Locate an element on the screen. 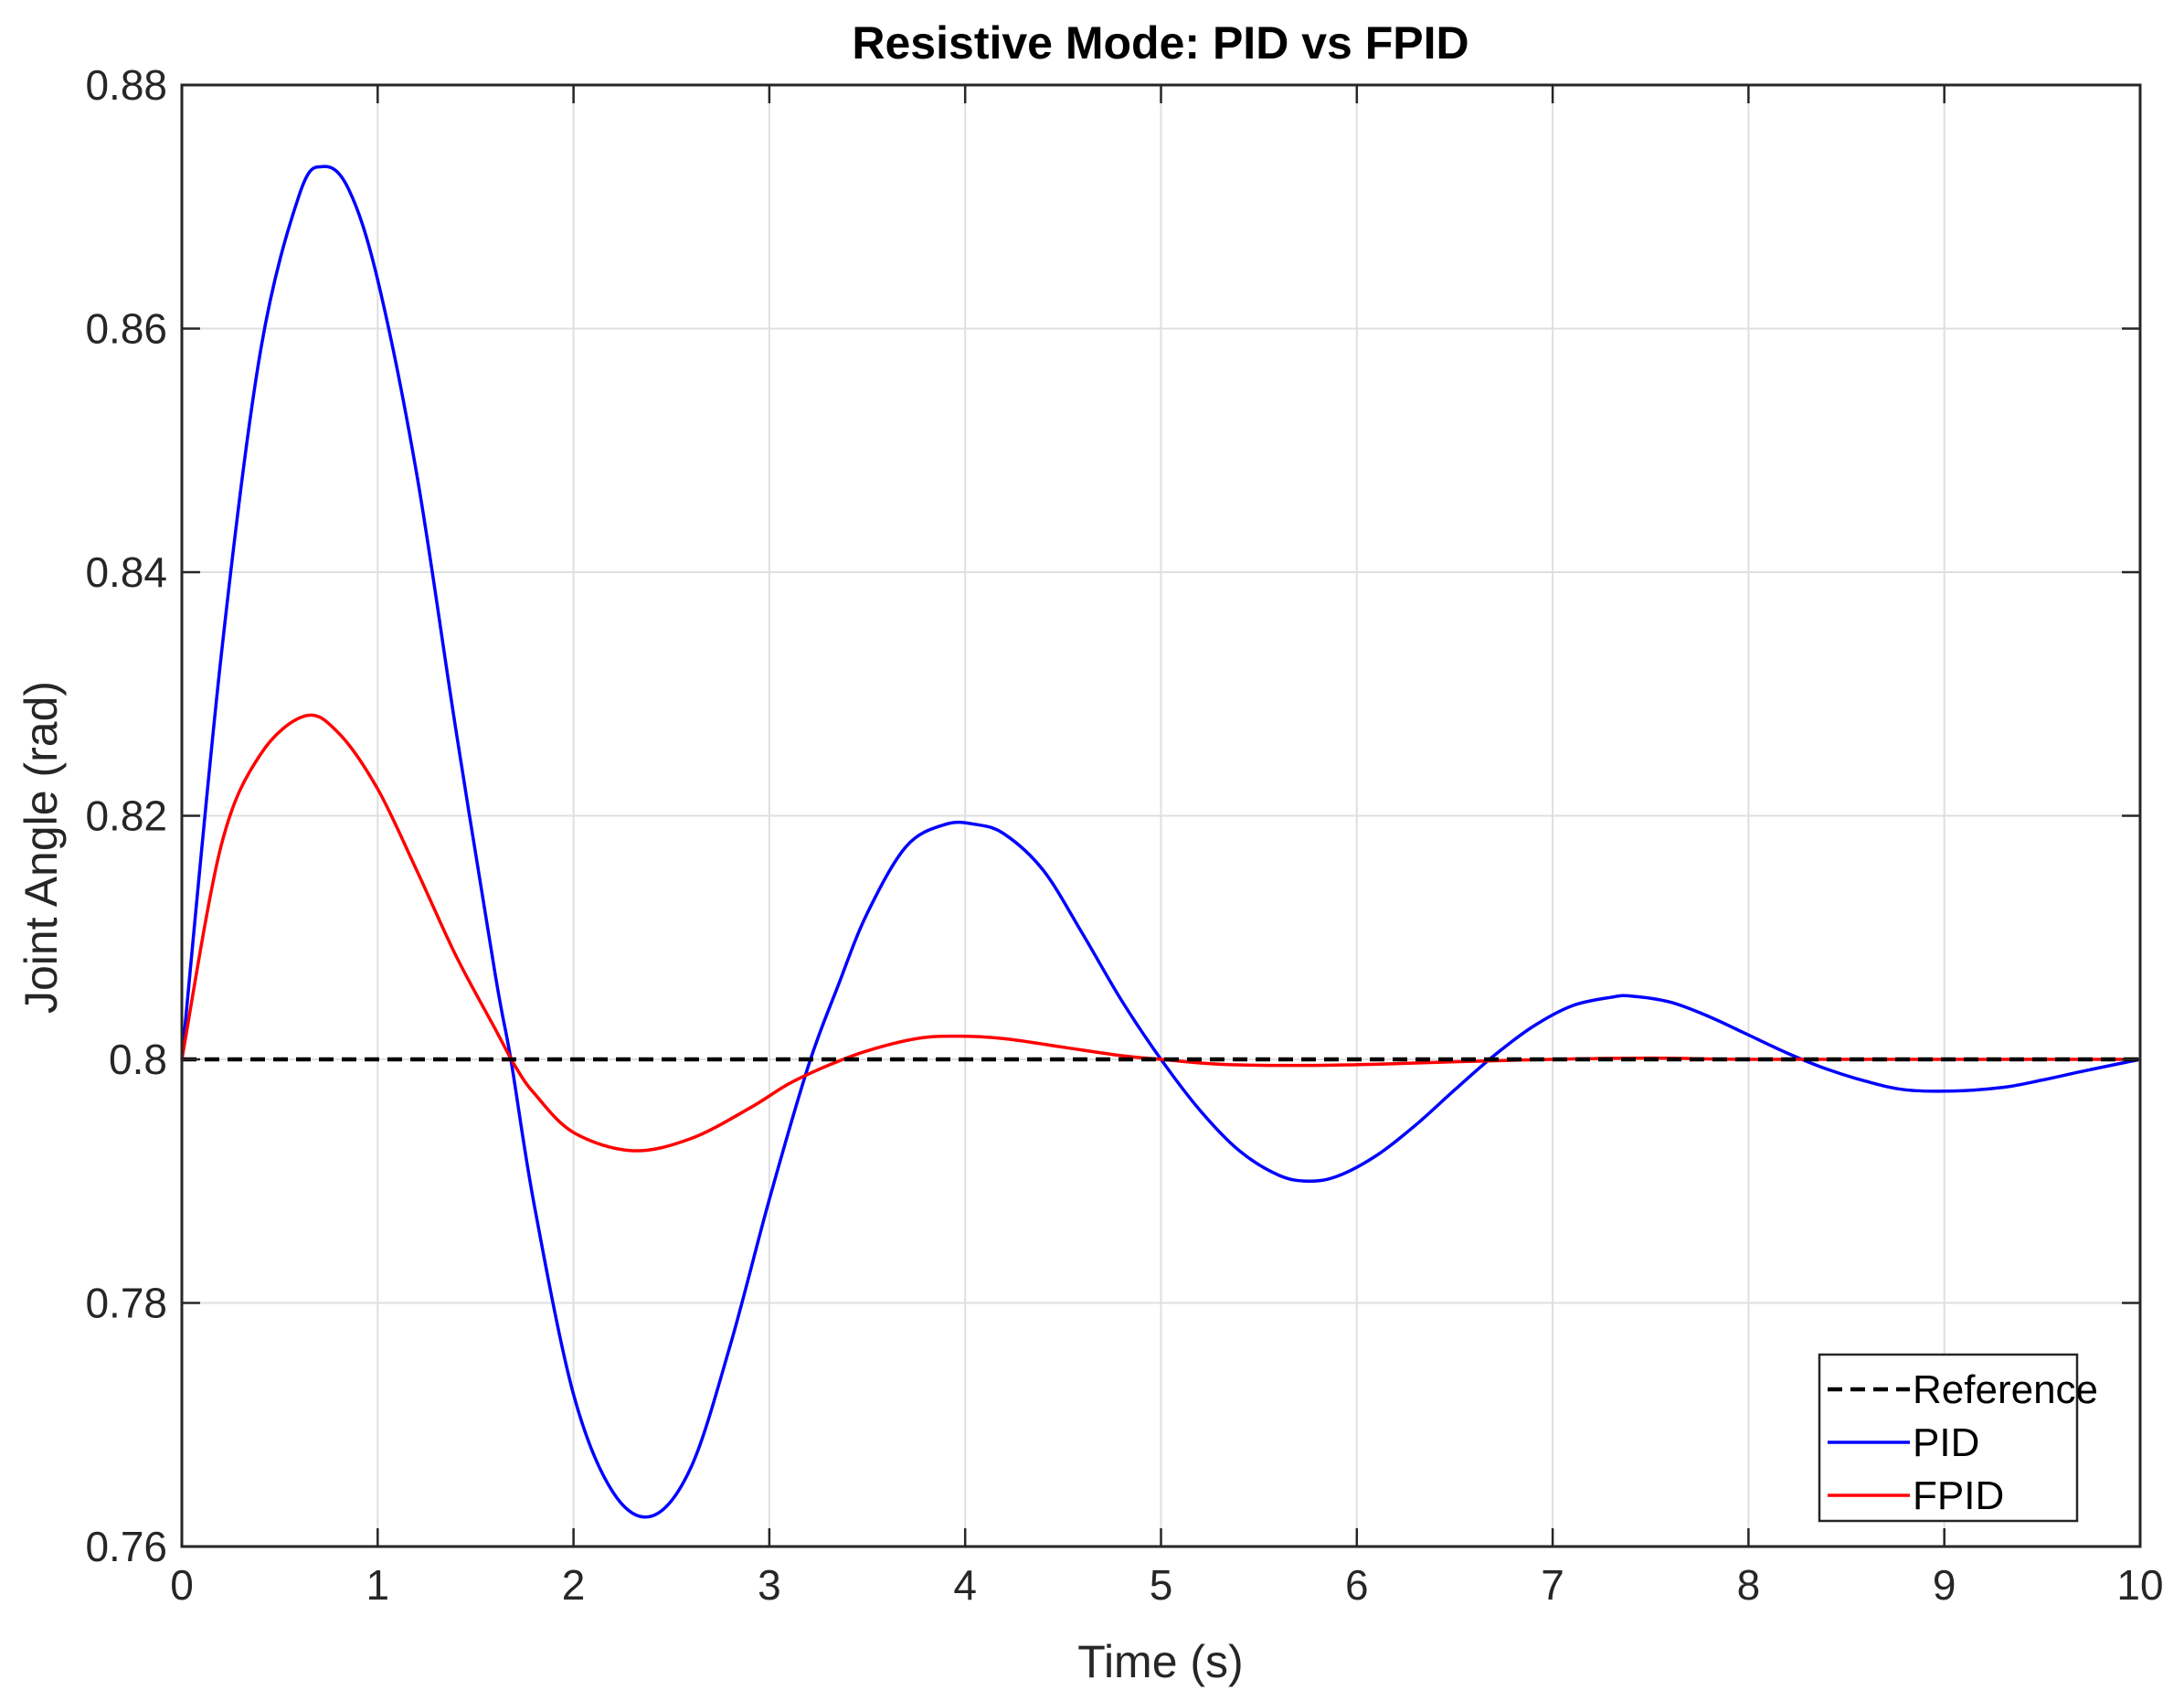 The height and width of the screenshot is (1701, 2184). y-tick-label: 0.76 is located at coordinates (126, 1546).